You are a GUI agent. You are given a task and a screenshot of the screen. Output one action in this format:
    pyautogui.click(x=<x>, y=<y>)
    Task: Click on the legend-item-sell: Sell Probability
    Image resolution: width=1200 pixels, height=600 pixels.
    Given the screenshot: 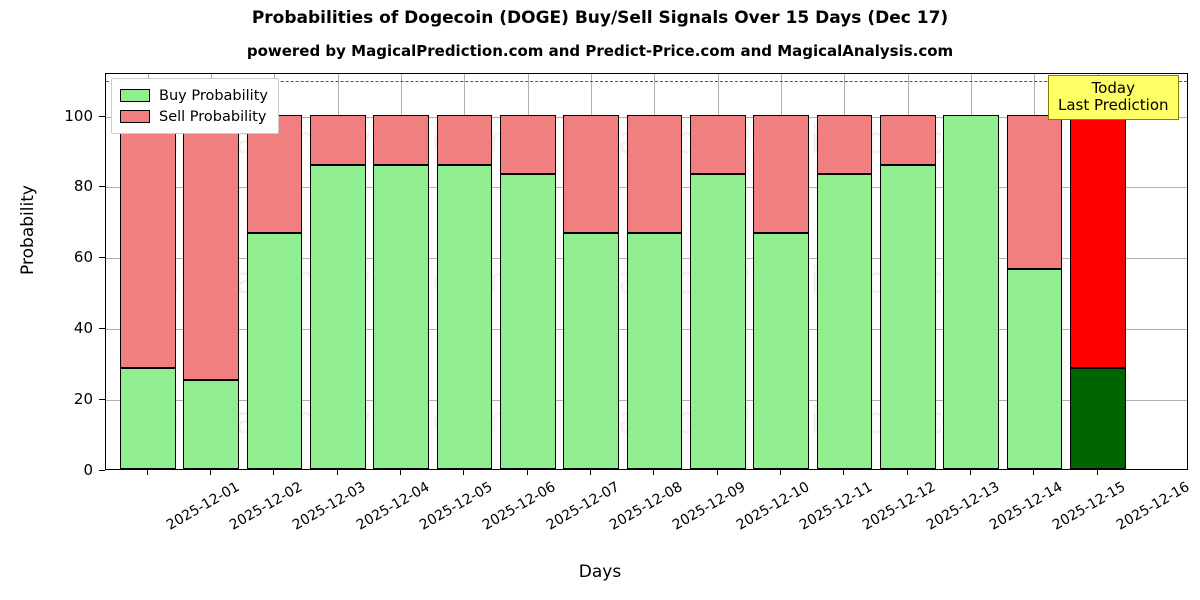 What is the action you would take?
    pyautogui.click(x=194, y=116)
    